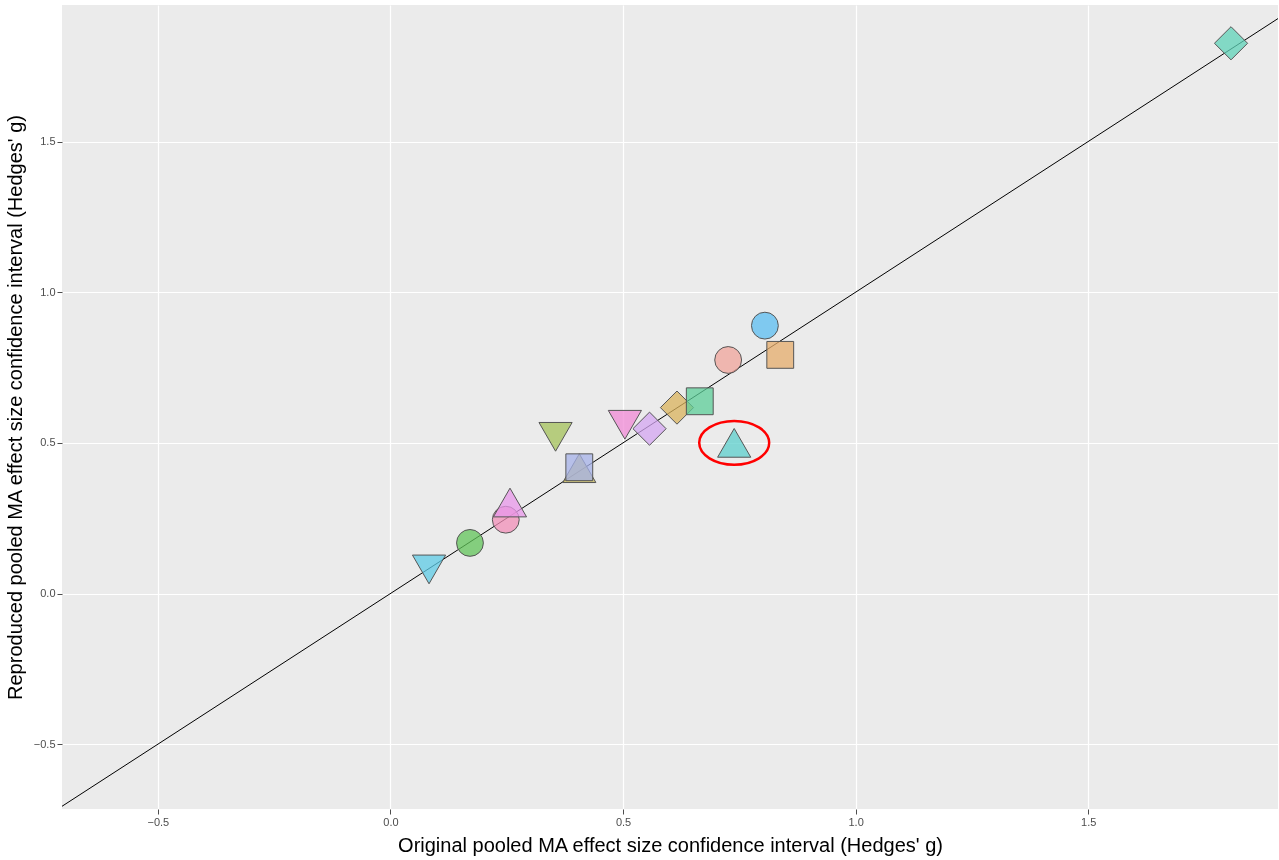 Image resolution: width=1279 pixels, height=860 pixels. What do you see at coordinates (1089, 821) in the screenshot?
I see `x-tick-label: 1.5` at bounding box center [1089, 821].